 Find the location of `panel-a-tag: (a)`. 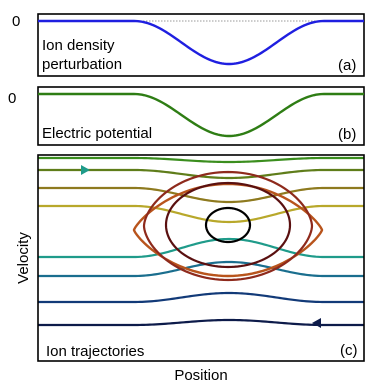

panel-a-tag: (a) is located at coordinates (347, 65).